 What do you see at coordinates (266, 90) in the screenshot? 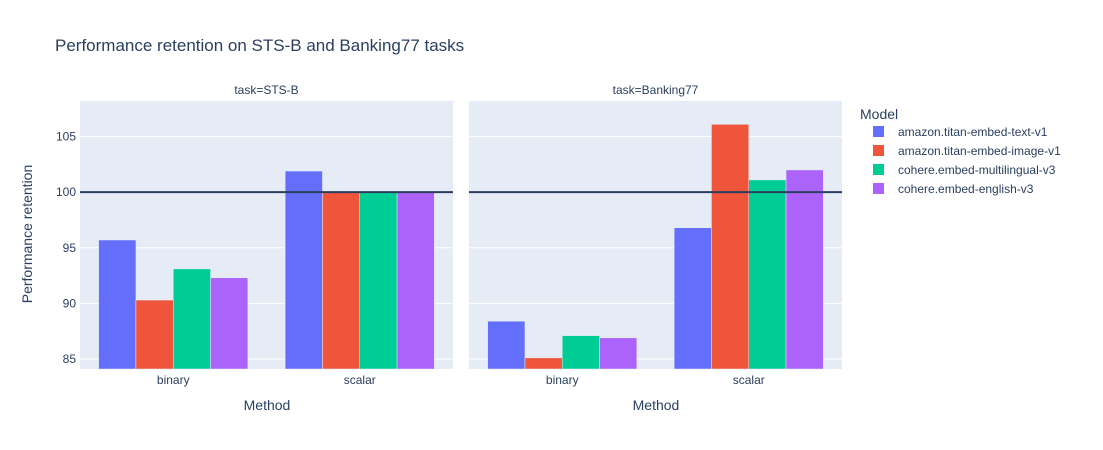
I see `facet-title: task=STS-B` at bounding box center [266, 90].